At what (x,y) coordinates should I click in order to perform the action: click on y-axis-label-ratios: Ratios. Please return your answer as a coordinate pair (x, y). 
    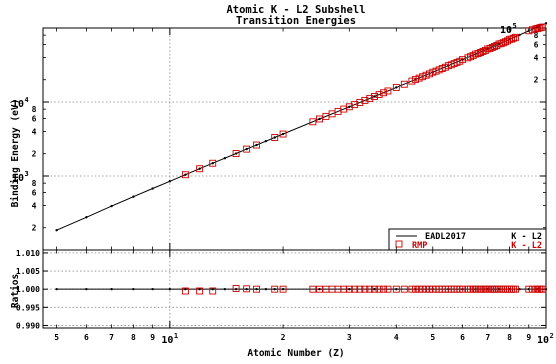
    Looking at the image, I should click on (15, 291).